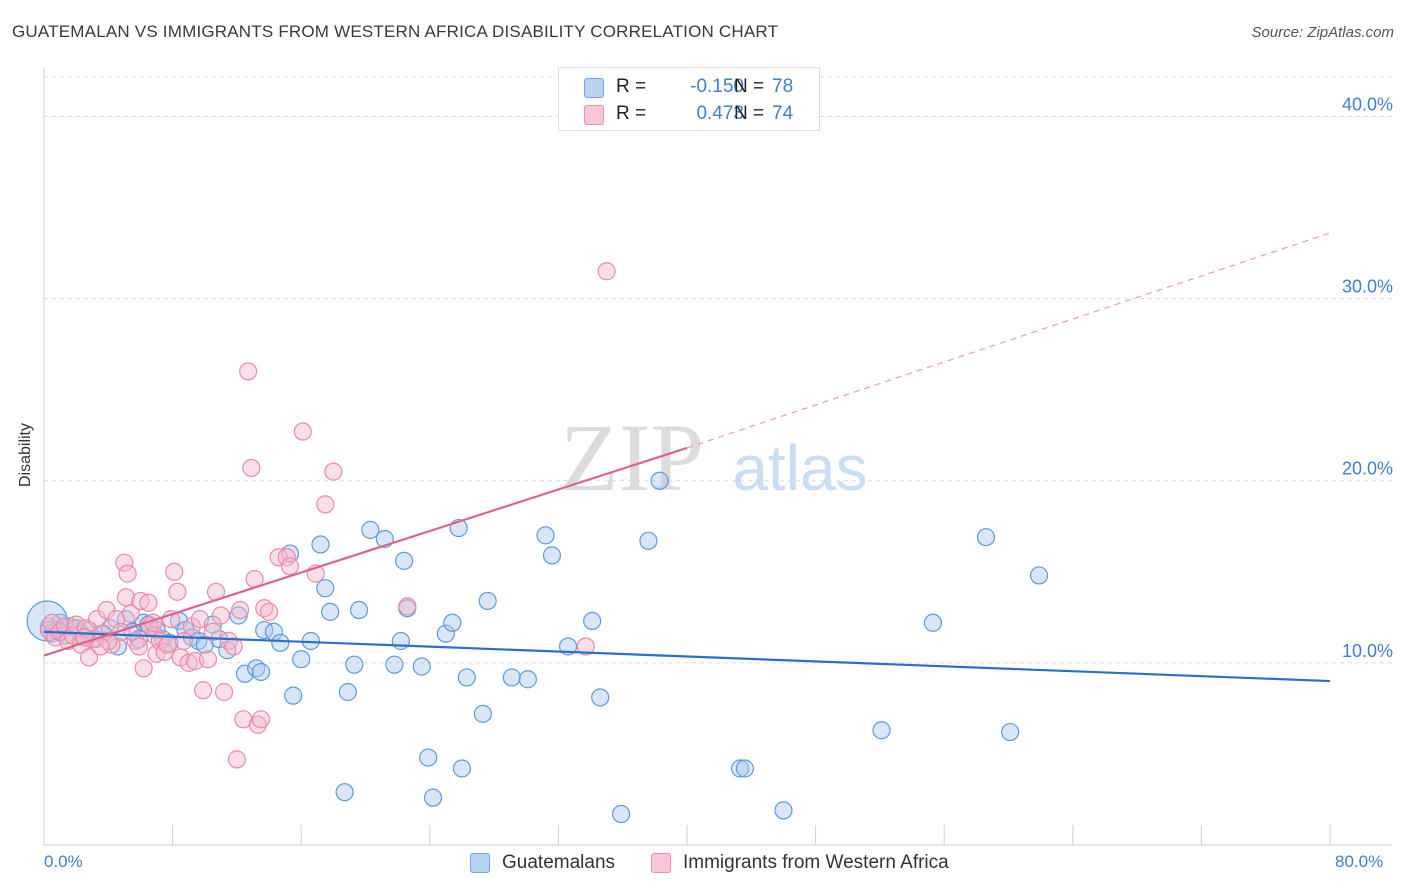 The width and height of the screenshot is (1406, 892). What do you see at coordinates (1367, 469) in the screenshot?
I see `y-tick-label: 20.0%` at bounding box center [1367, 469].